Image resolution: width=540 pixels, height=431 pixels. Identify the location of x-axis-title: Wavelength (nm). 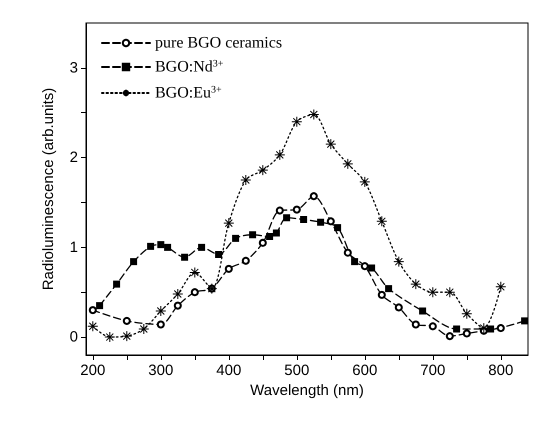
(307, 390).